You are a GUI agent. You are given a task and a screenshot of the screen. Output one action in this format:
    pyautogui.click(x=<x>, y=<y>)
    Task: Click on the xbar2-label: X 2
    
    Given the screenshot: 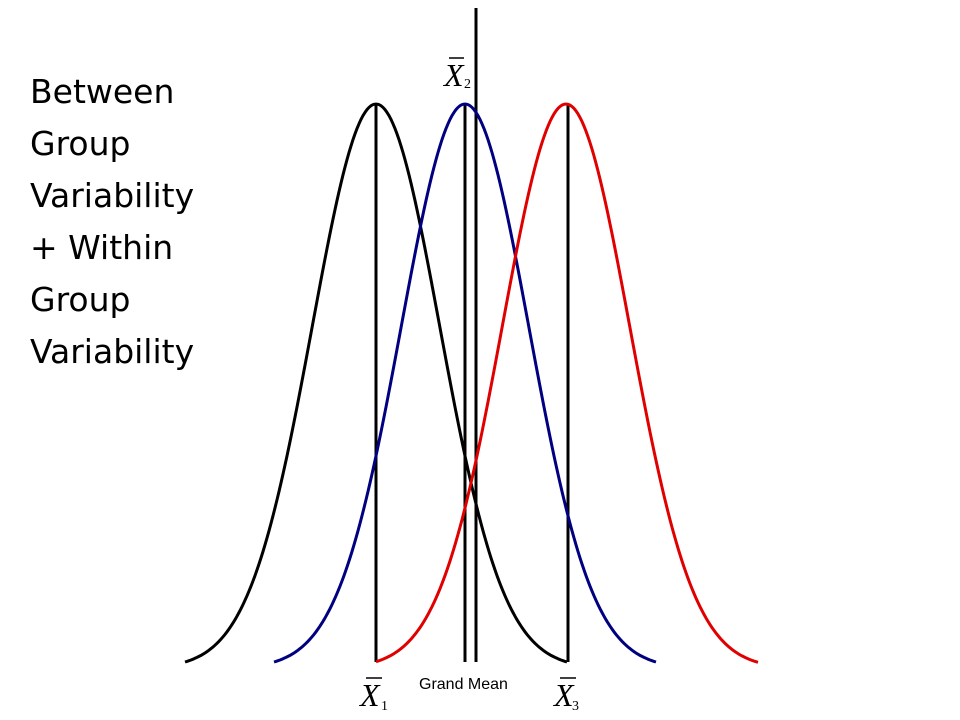 What is the action you would take?
    pyautogui.click(x=456, y=75)
    